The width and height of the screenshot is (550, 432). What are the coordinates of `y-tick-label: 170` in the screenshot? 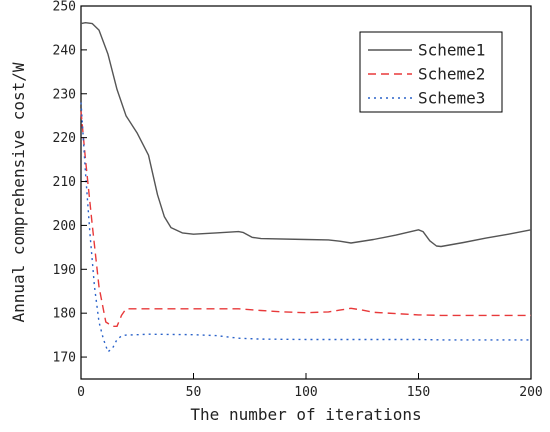 It's located at (64, 358).